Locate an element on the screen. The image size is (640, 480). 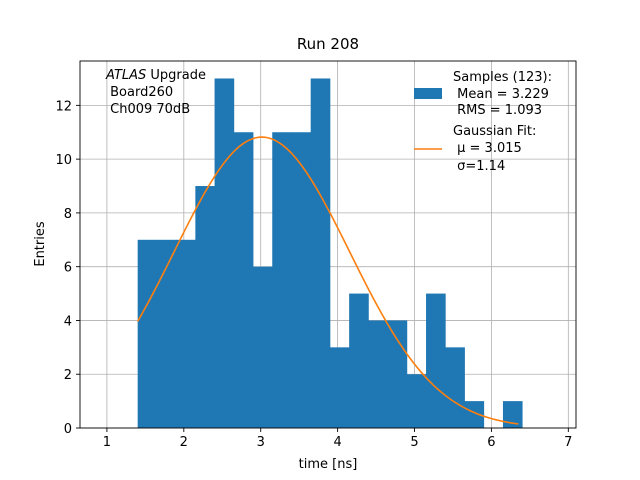
chart-title: Run 208 is located at coordinates (328, 44).